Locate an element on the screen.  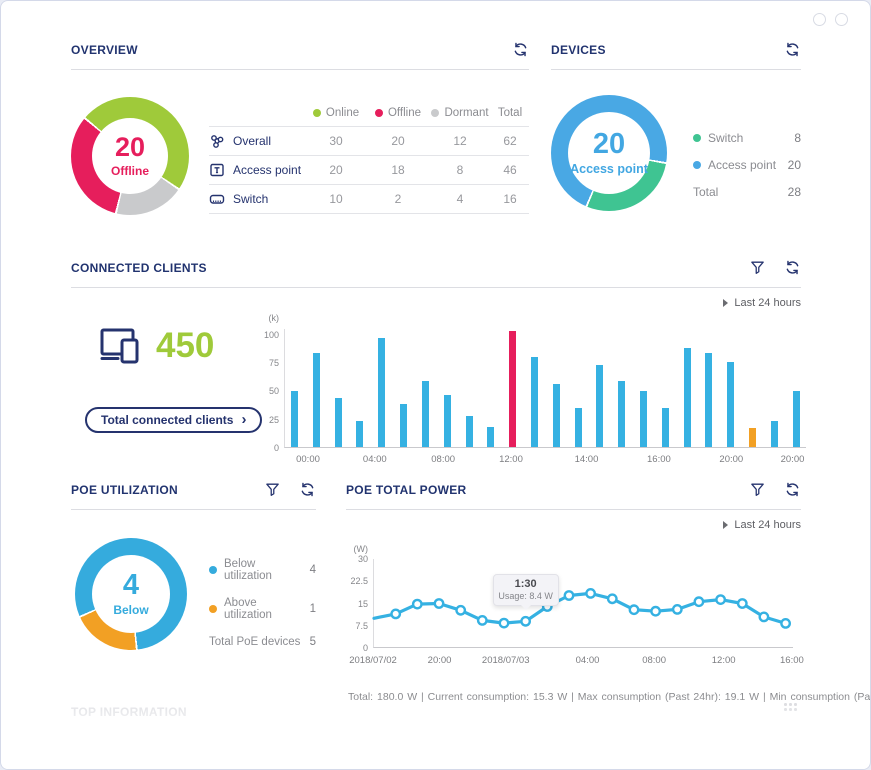
table-cell: 46 is located at coordinates (510, 170).